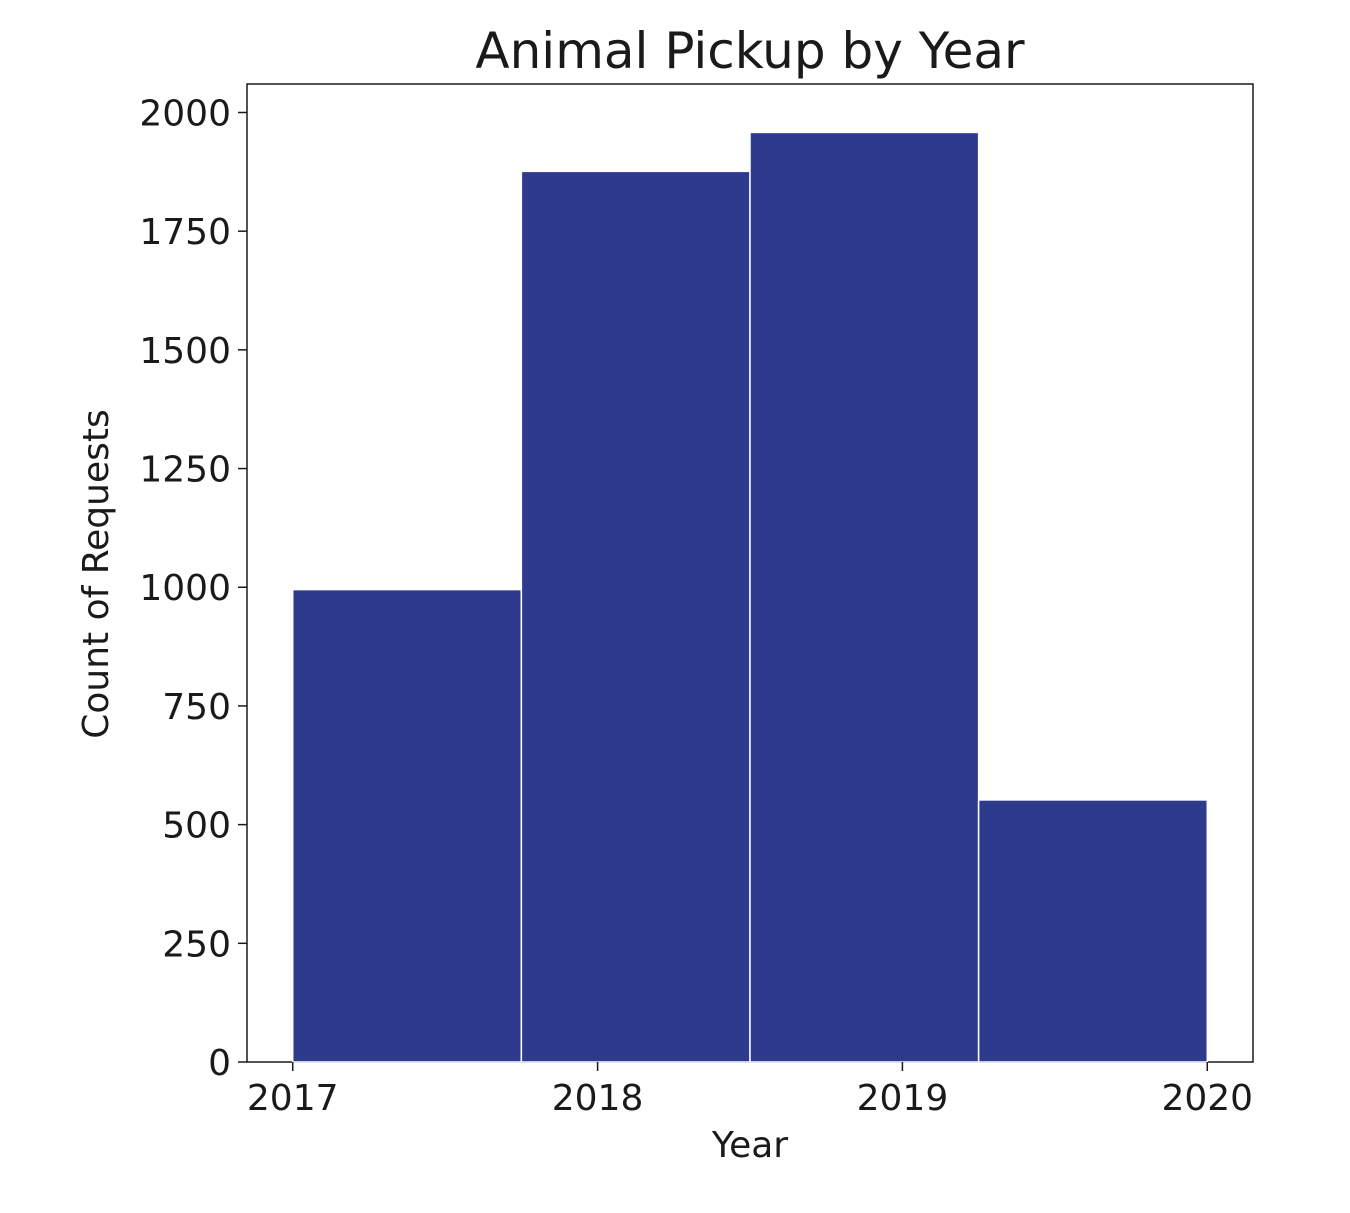  Describe the element at coordinates (293, 1098) in the screenshot. I see `x-tick-label: 2017` at that location.